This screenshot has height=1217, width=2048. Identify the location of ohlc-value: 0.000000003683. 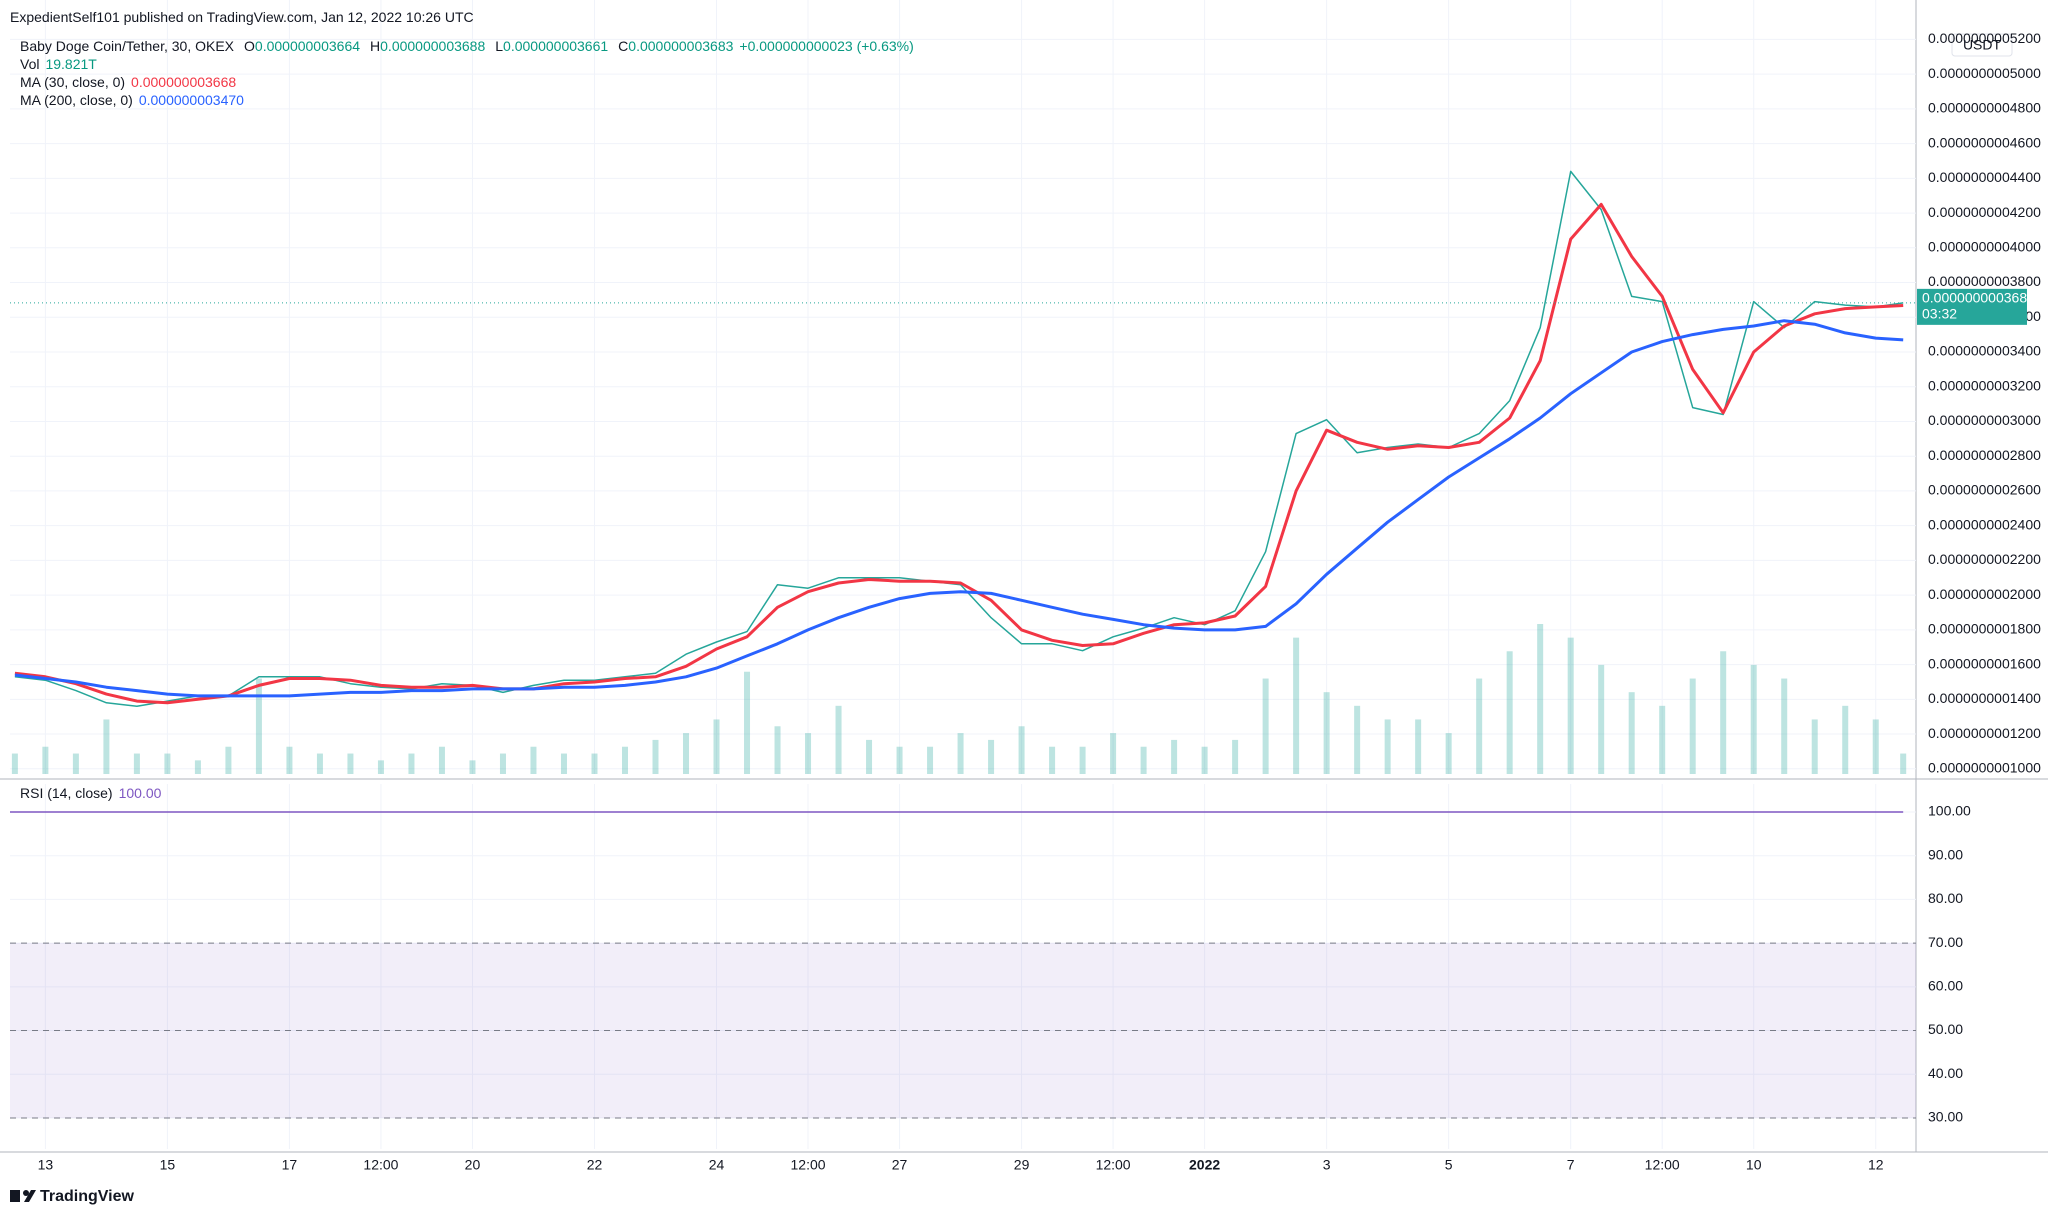
(681, 46).